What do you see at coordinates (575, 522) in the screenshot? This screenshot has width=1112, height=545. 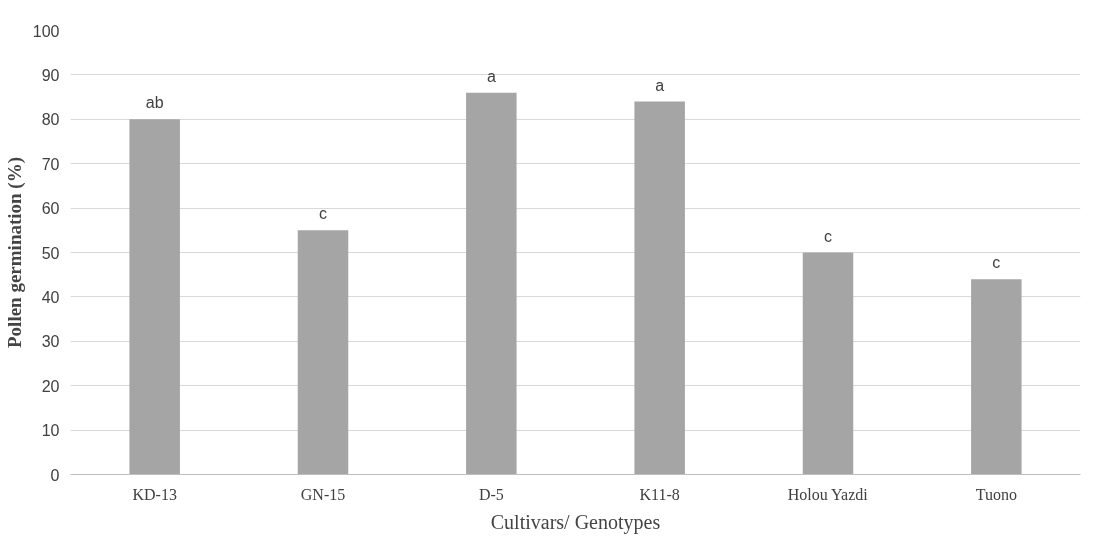 I see `x-axis-title: Cultivars/ Genotypes` at bounding box center [575, 522].